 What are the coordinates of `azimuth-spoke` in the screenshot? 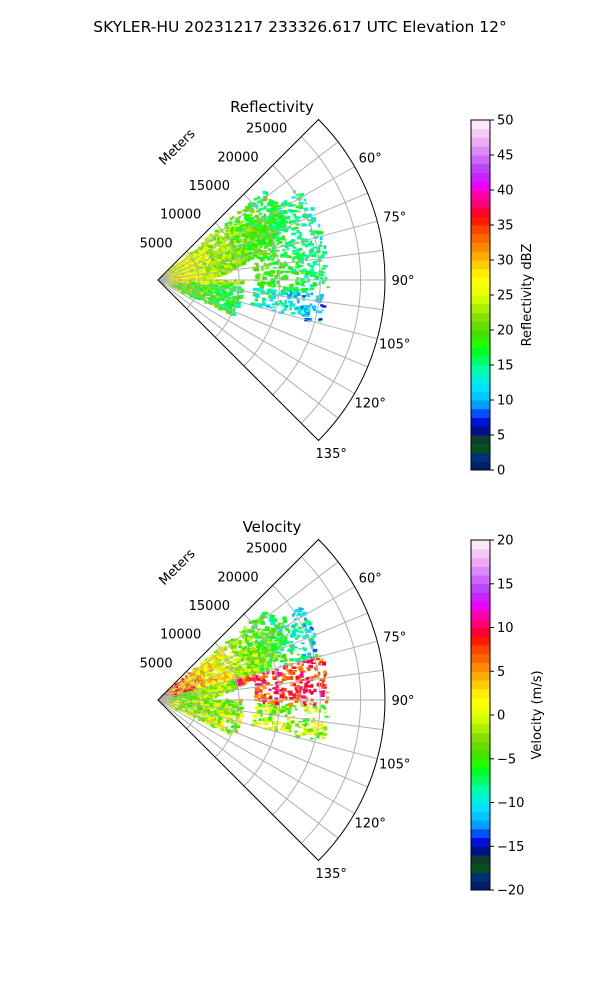 It's located at (267, 250).